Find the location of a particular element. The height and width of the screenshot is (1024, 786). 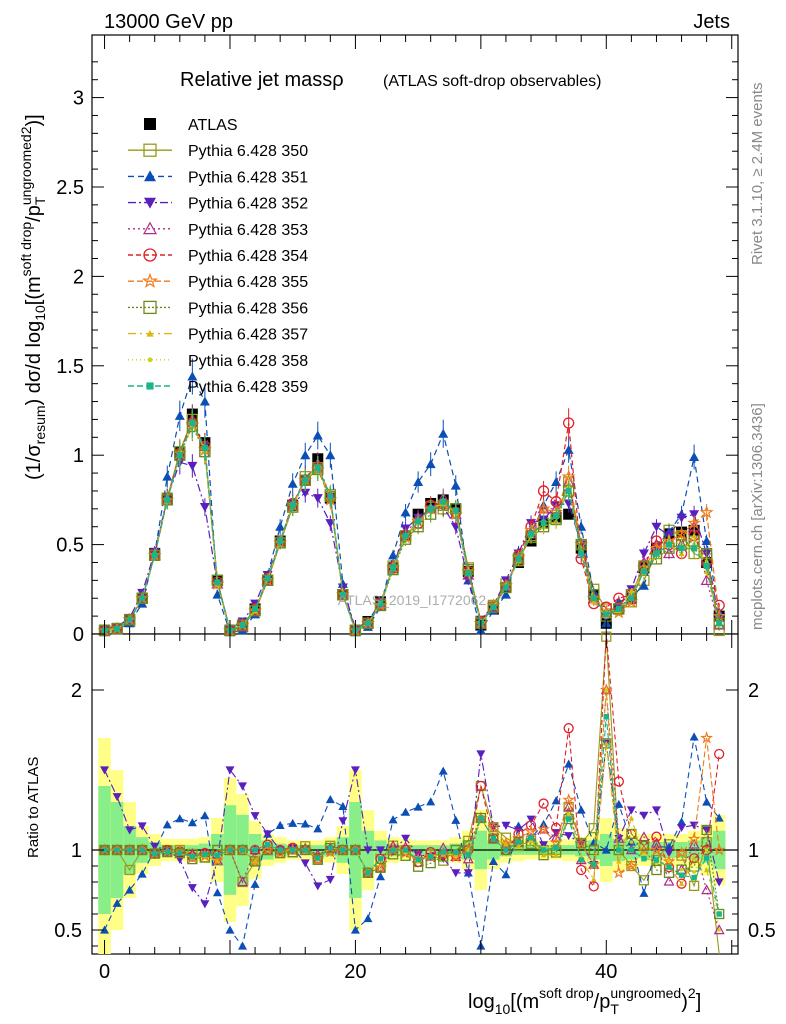

analysis-watermark: ATLAS_2019_I1772062 is located at coordinates (412, 600).